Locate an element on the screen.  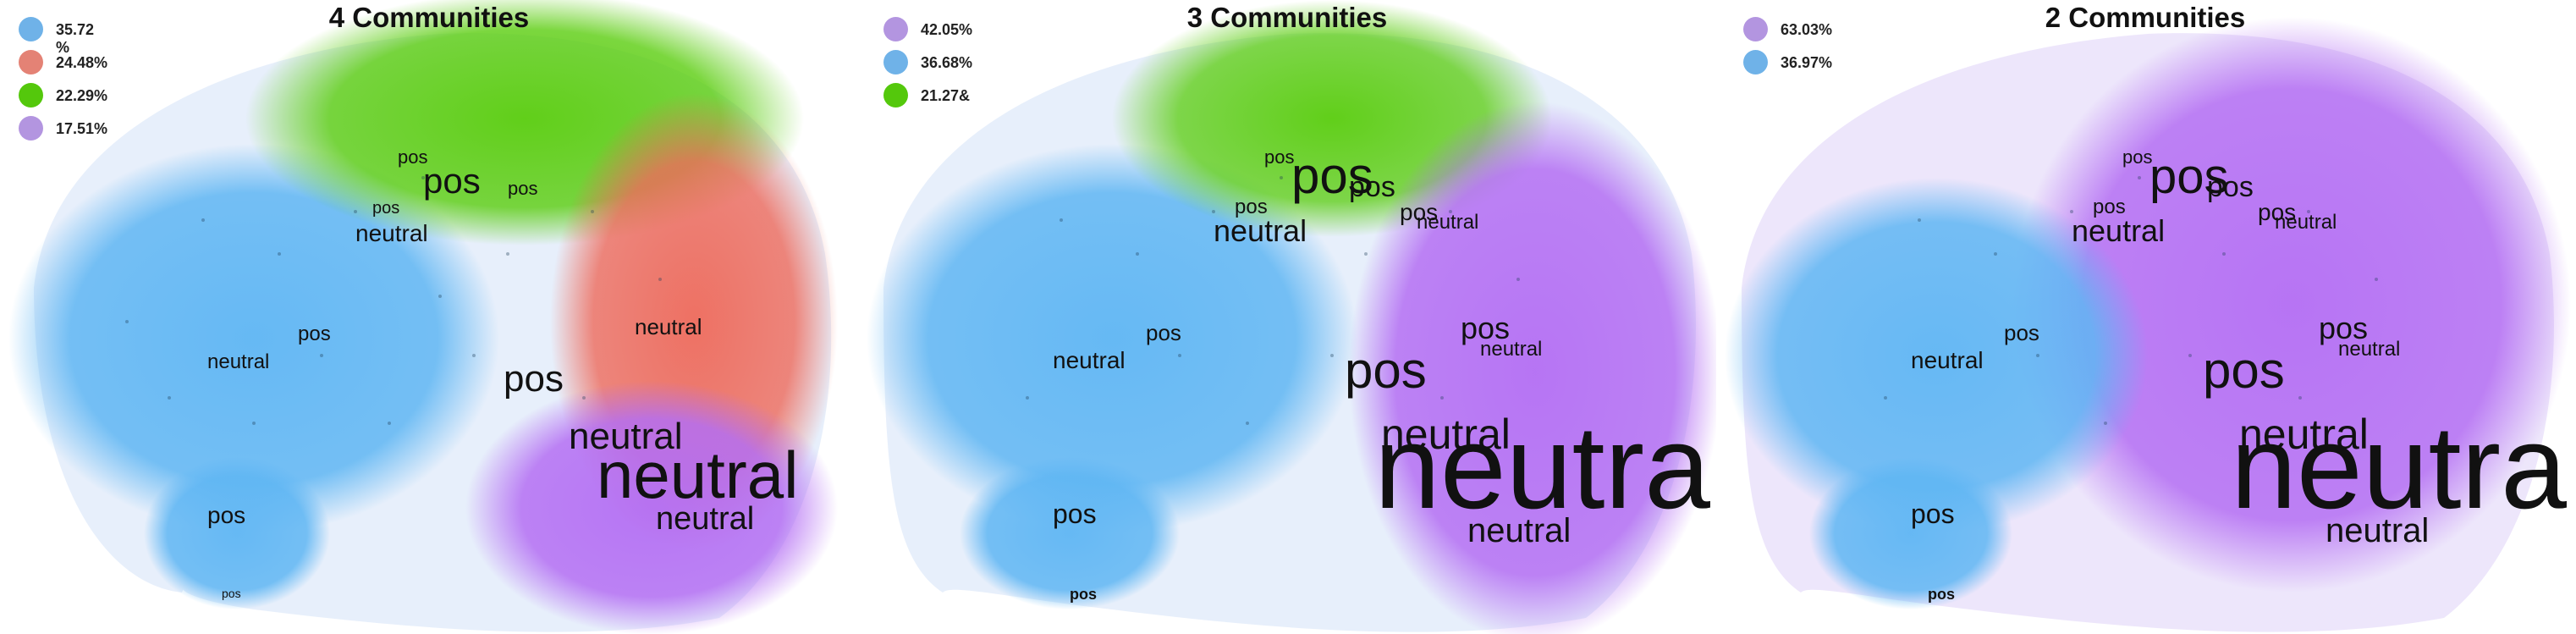
panel-title: 2 Communities is located at coordinates (2145, 17).